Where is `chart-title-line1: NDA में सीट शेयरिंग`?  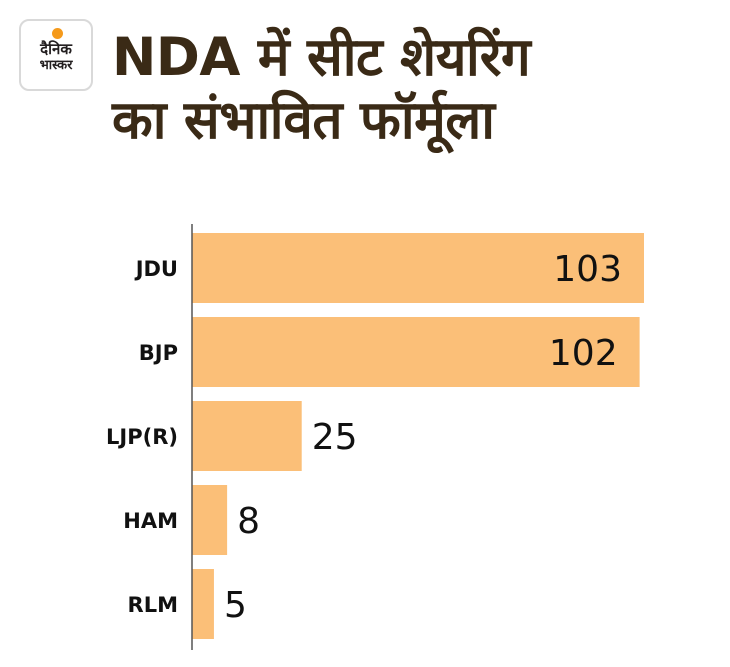
chart-title-line1: NDA में सीट शेयरिंग is located at coordinates (321, 57).